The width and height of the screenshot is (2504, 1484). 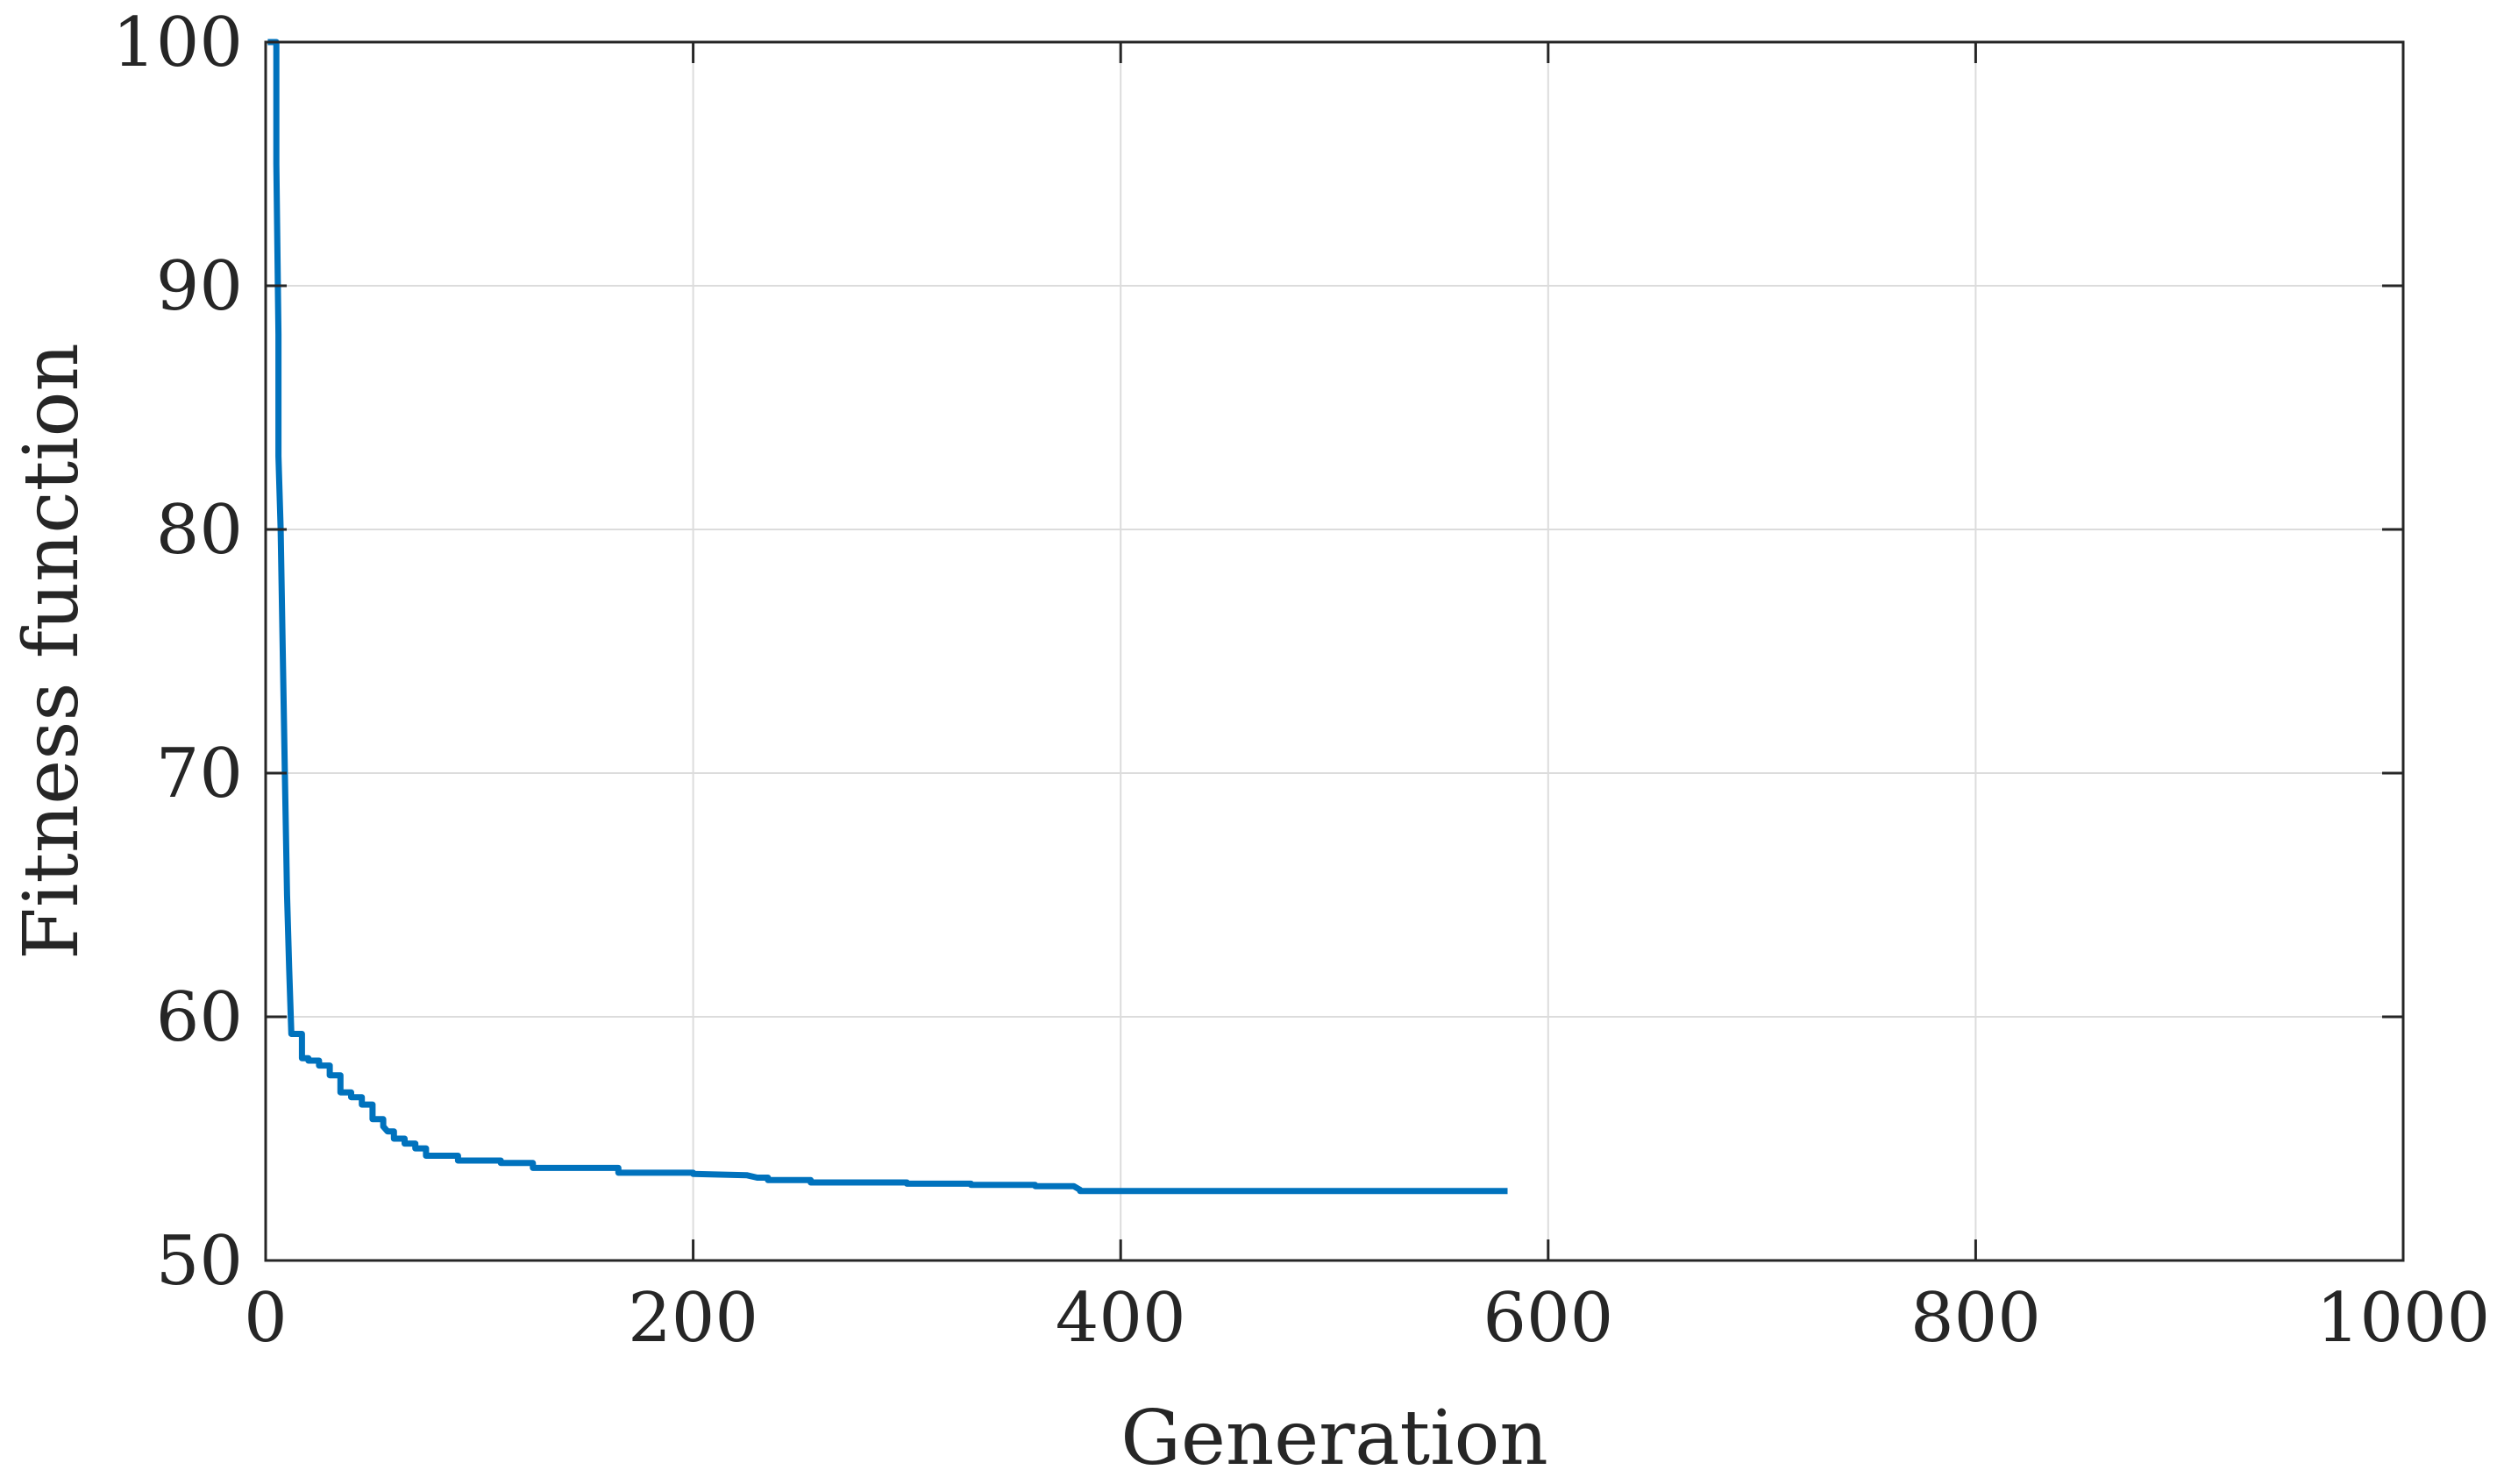 I want to click on x-tick-label: 600, so click(x=1548, y=1318).